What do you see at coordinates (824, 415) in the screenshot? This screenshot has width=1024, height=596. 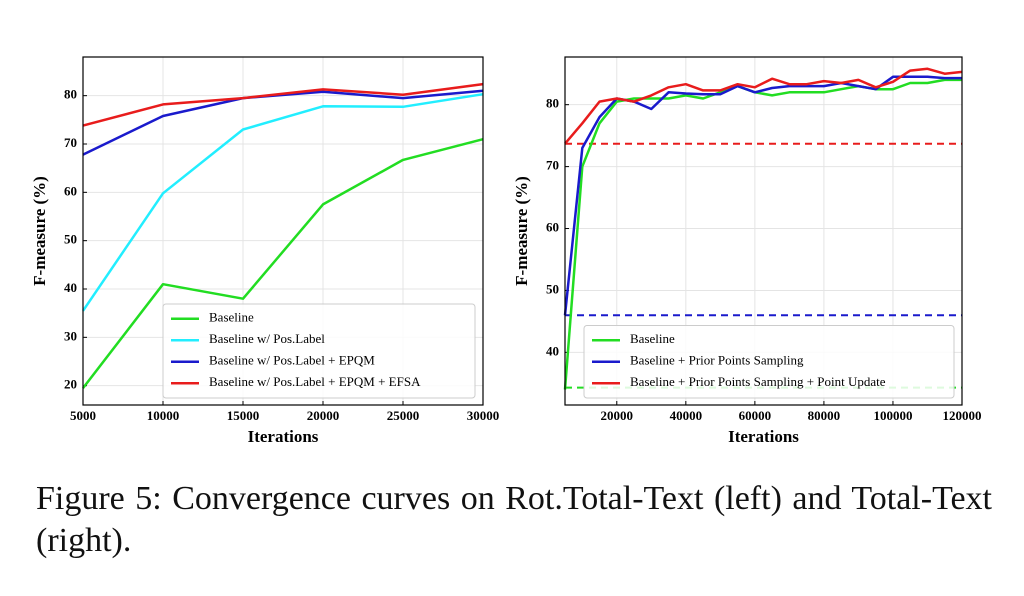 I see `x-tick-label: 80000` at bounding box center [824, 415].